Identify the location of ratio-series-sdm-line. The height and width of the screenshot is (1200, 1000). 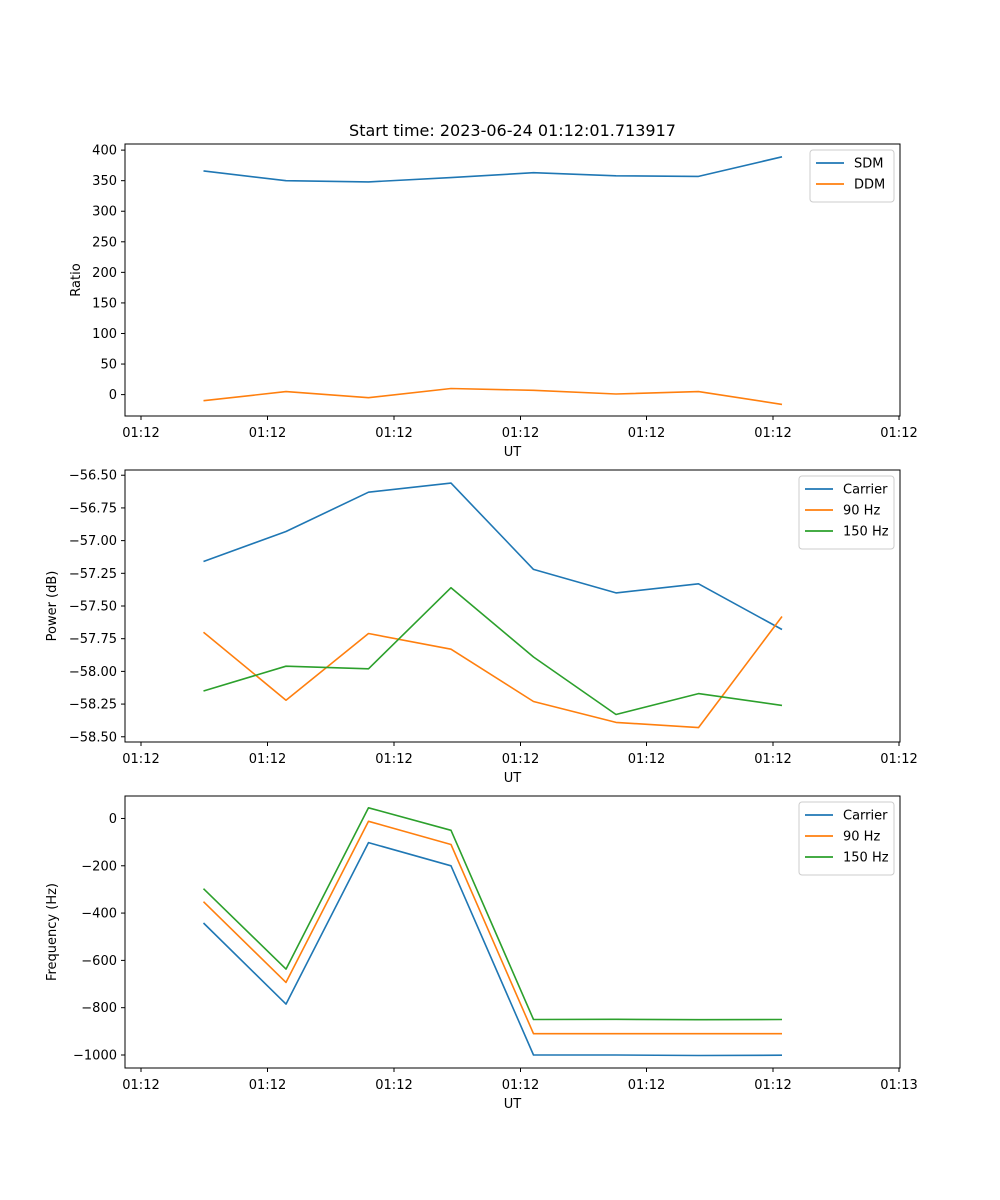
(493, 169).